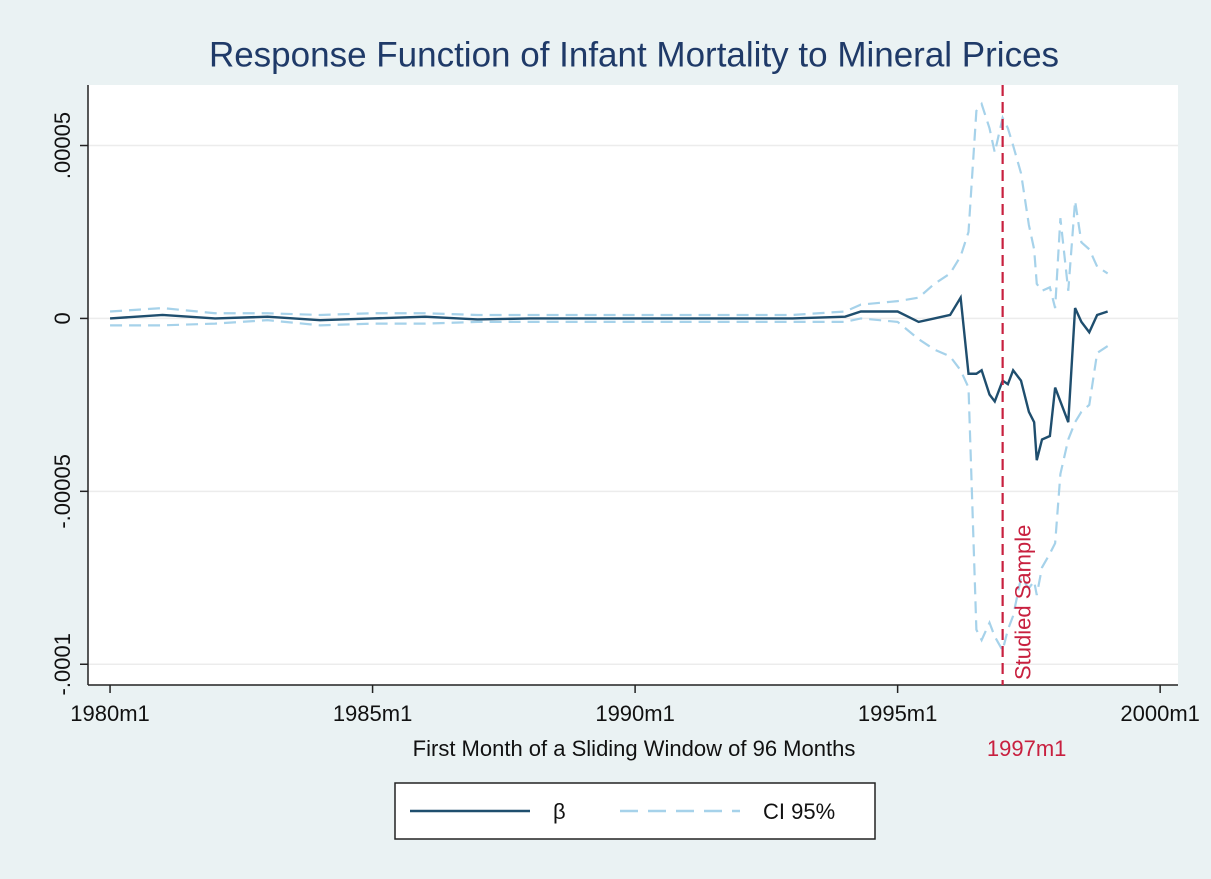 This screenshot has height=879, width=1211. I want to click on y-tick-label: -.00005, so click(62, 491).